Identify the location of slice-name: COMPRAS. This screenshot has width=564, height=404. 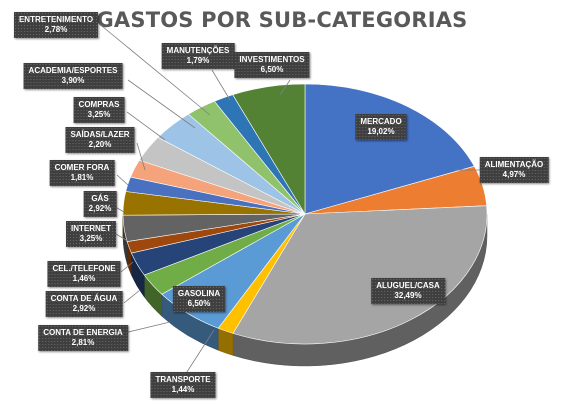
(99, 104).